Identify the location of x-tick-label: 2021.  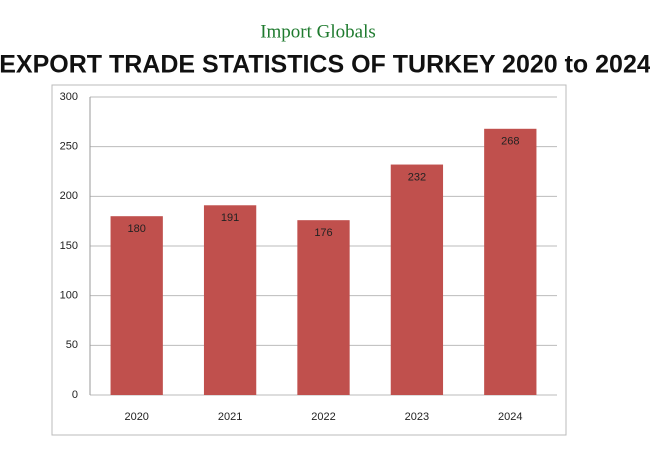
(230, 417).